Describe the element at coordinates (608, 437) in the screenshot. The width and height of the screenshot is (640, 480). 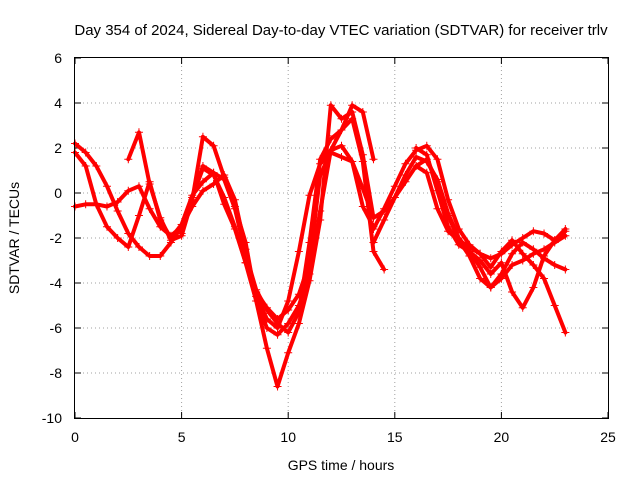
I see `x-tick-label: 25` at that location.